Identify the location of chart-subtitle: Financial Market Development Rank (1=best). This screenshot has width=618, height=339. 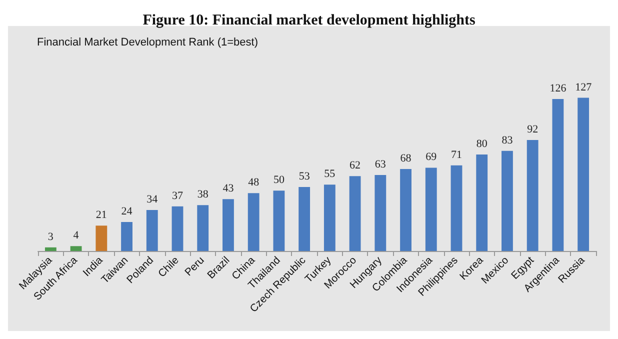
(147, 42).